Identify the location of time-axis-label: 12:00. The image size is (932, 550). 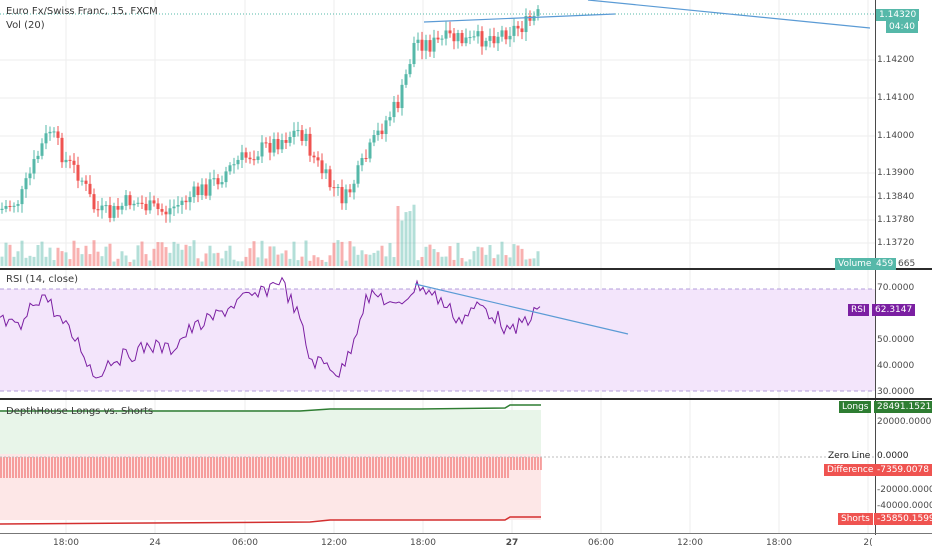
(334, 543).